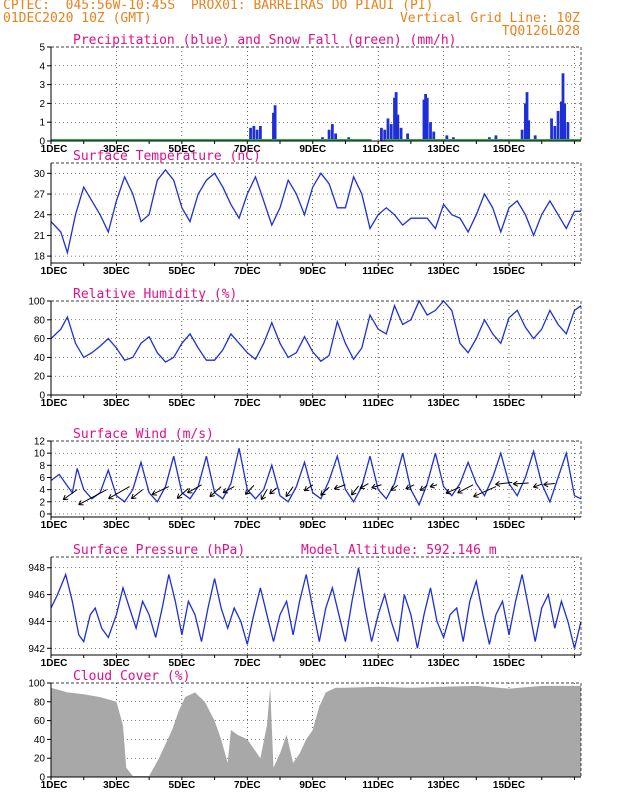 The image size is (618, 800). I want to click on header-model: TQ0126L028, so click(540, 31).